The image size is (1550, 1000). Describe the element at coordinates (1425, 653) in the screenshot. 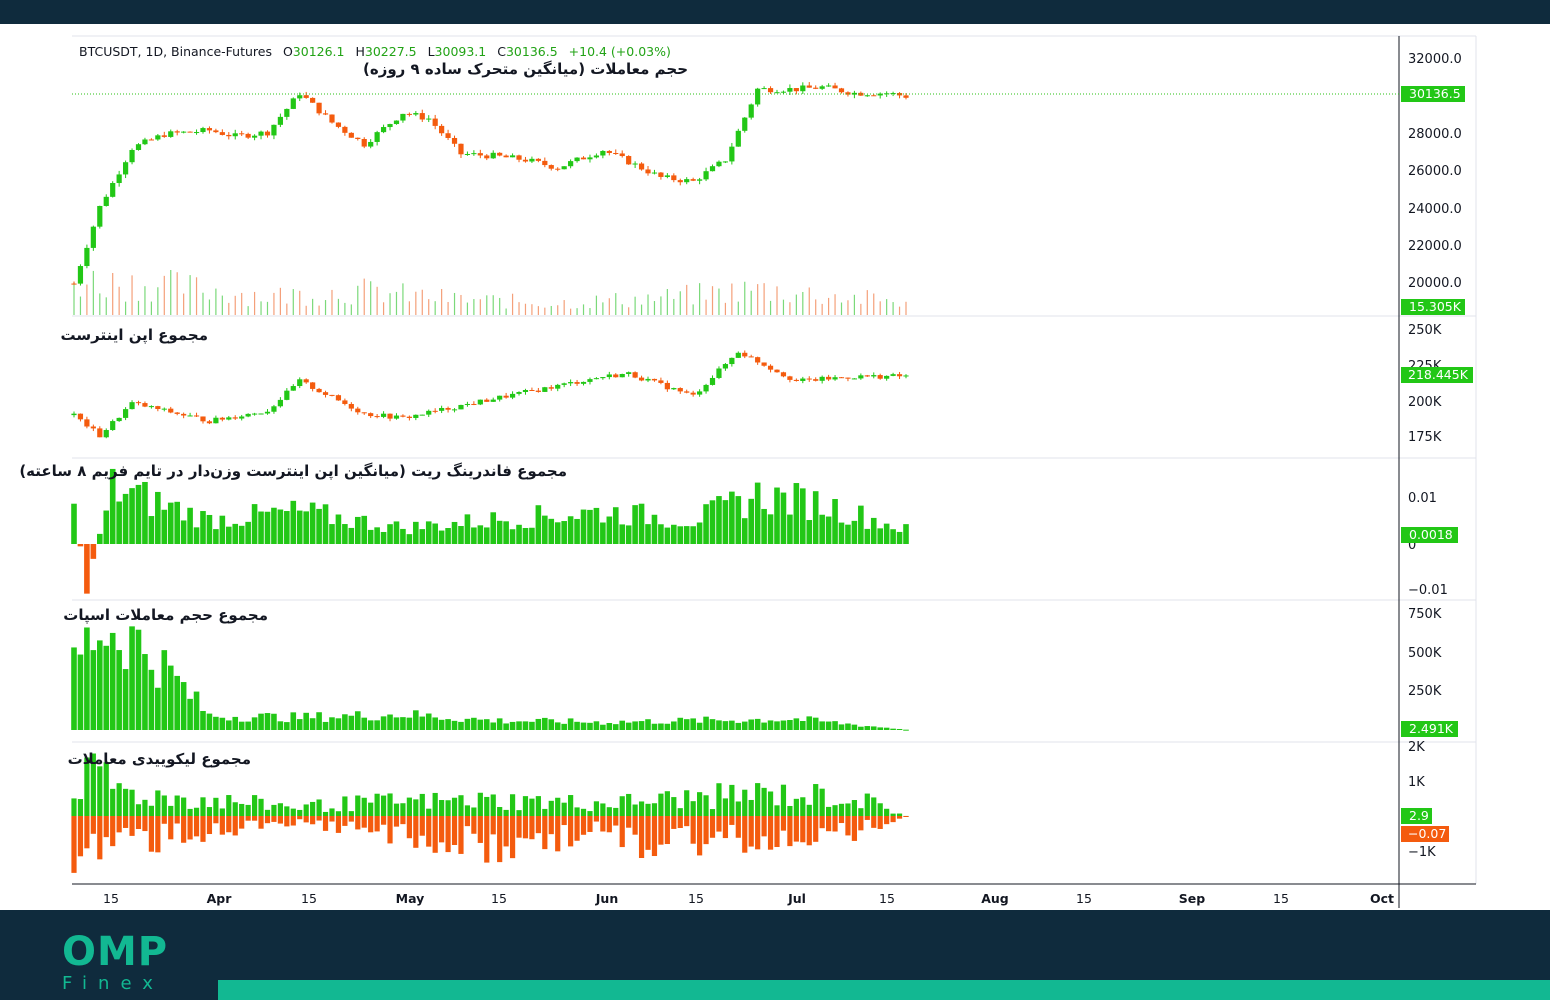

I see `spot-tick: 500K` at that location.